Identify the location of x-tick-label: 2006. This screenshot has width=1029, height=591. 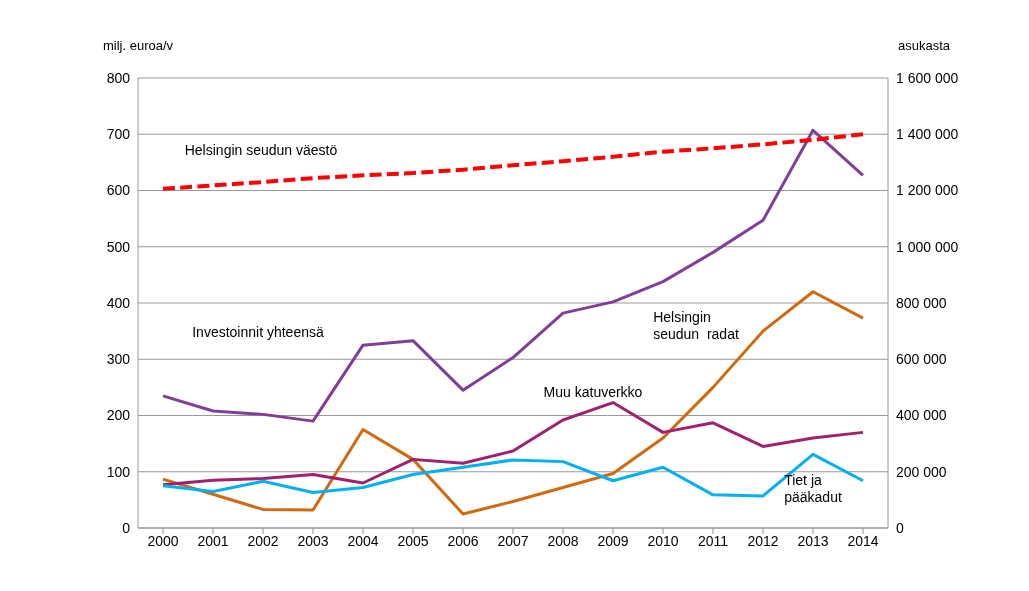
(463, 540).